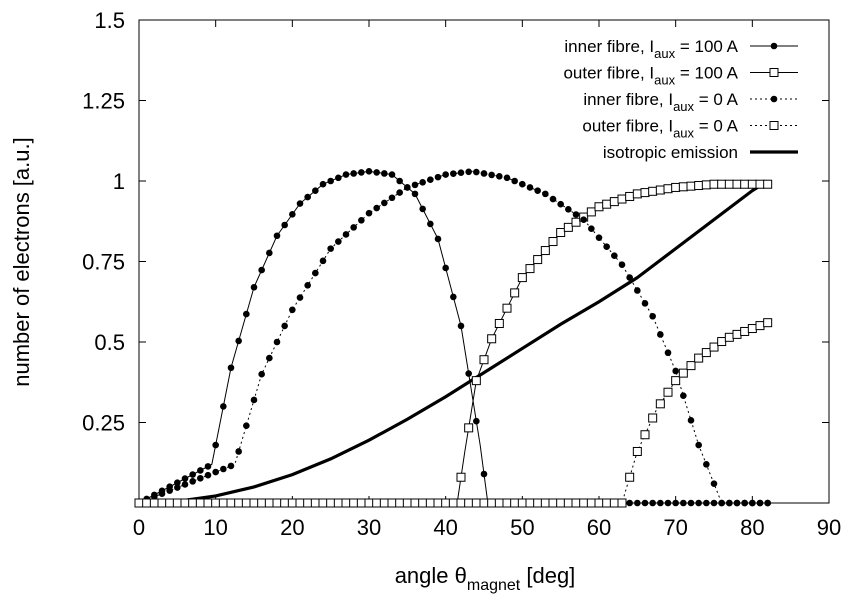 The image size is (850, 597). I want to click on x-tick-label: 40, so click(445, 527).